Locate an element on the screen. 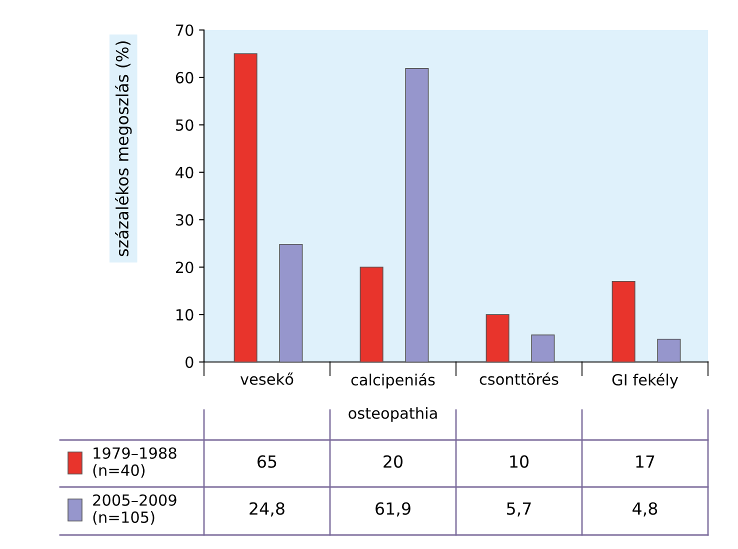  y-tick-label: 20 is located at coordinates (185, 268).